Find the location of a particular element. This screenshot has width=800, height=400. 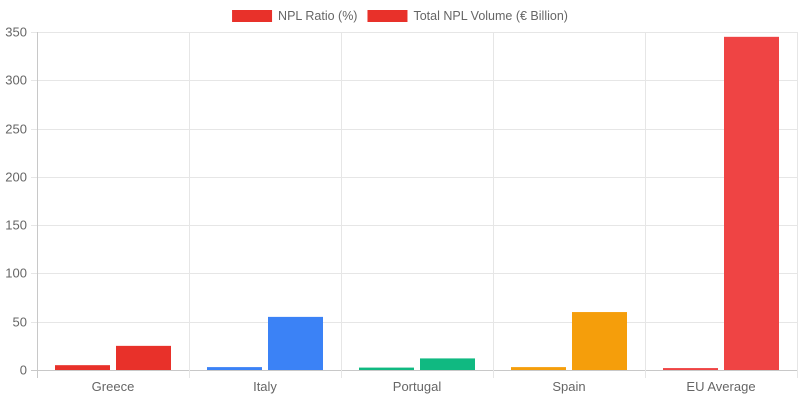

y-tick-label: 250 is located at coordinates (16, 129).